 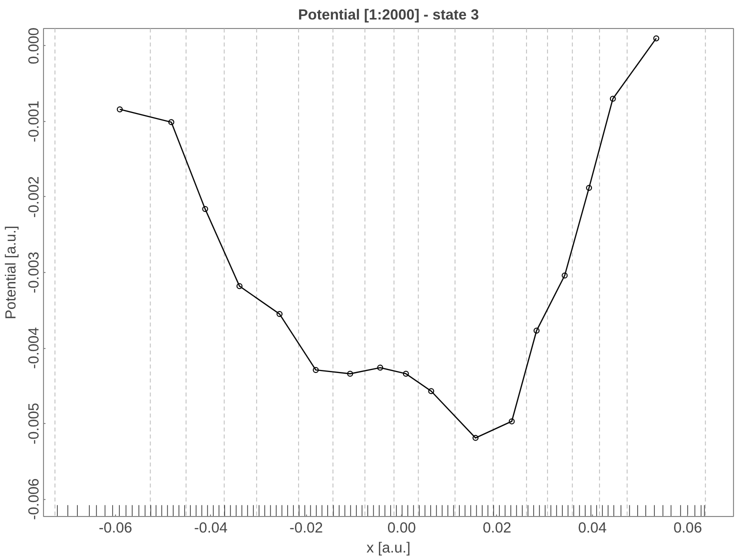 What do you see at coordinates (388, 548) in the screenshot?
I see `x-axis-title: x [a.u.]` at bounding box center [388, 548].